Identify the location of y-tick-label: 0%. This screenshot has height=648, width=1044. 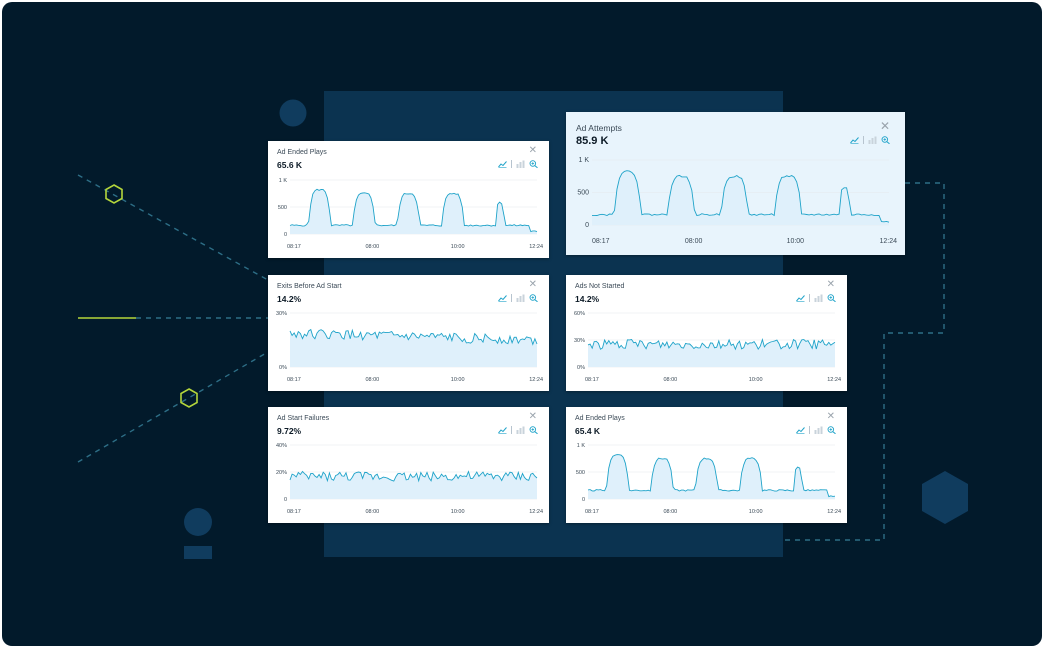
(581, 368).